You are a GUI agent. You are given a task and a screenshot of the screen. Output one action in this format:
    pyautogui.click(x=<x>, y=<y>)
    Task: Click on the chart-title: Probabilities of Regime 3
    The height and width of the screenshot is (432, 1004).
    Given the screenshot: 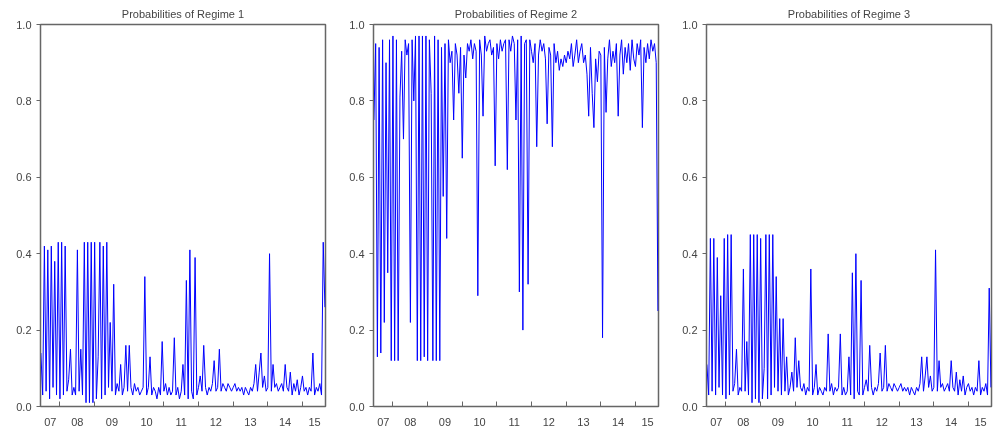 What is the action you would take?
    pyautogui.click(x=849, y=13)
    